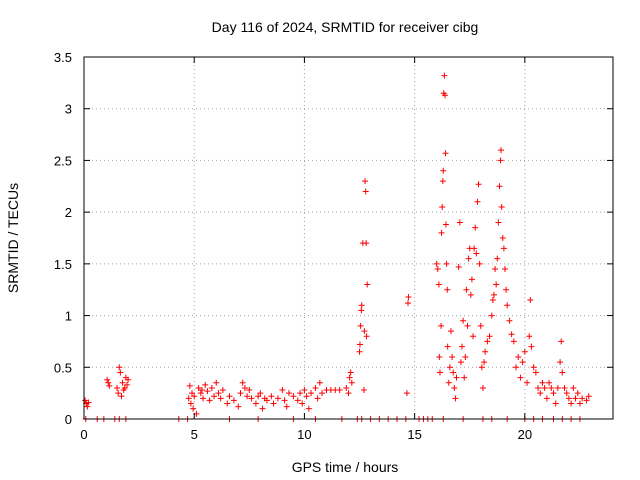 The width and height of the screenshot is (640, 480). What do you see at coordinates (63, 238) in the screenshot?
I see `y-tick-labels: 0 0.5 1 1.5 2 2.5 3 3.5` at bounding box center [63, 238].